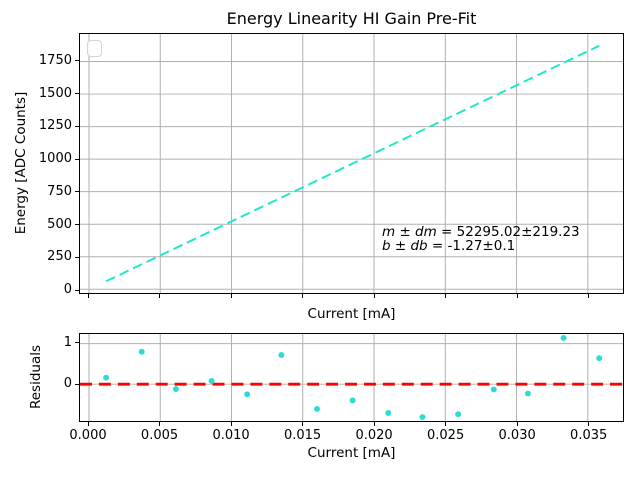 The height and width of the screenshot is (480, 640). What do you see at coordinates (94, 48) in the screenshot?
I see `legend-box` at bounding box center [94, 48].